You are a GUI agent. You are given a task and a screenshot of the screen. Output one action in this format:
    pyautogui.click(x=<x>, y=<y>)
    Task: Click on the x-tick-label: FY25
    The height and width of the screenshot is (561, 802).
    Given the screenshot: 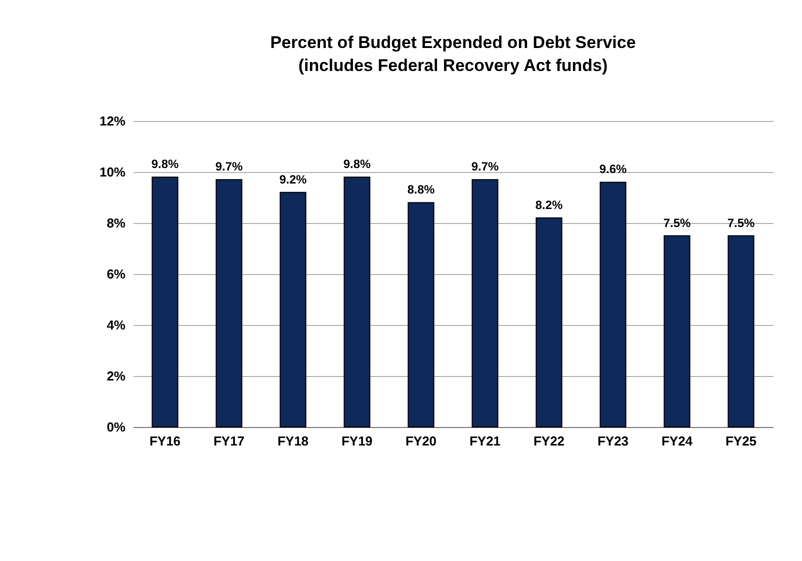 What is the action you would take?
    pyautogui.click(x=741, y=441)
    